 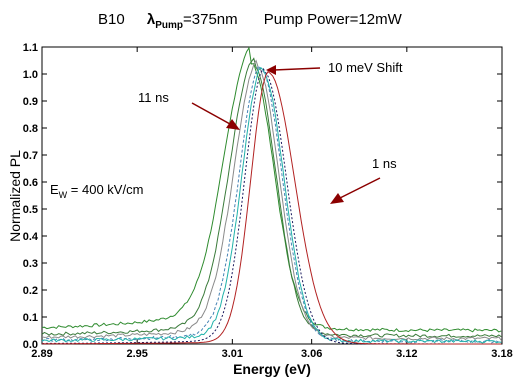 I want to click on arrow-1ns, so click(x=360, y=188).